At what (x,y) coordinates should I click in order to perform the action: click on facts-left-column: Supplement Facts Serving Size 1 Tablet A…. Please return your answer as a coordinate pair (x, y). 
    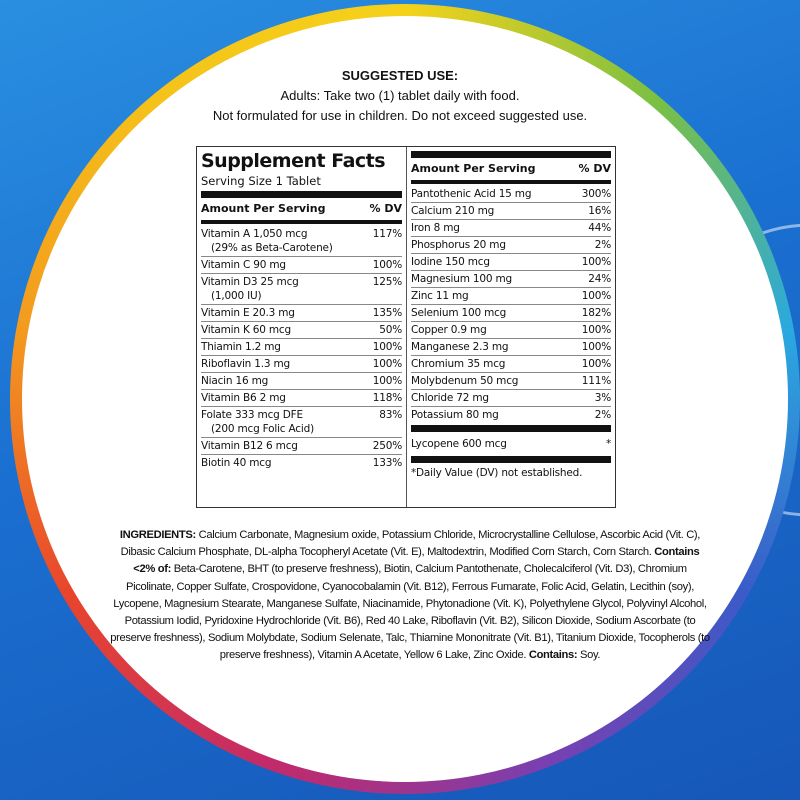
    Looking at the image, I should click on (302, 327).